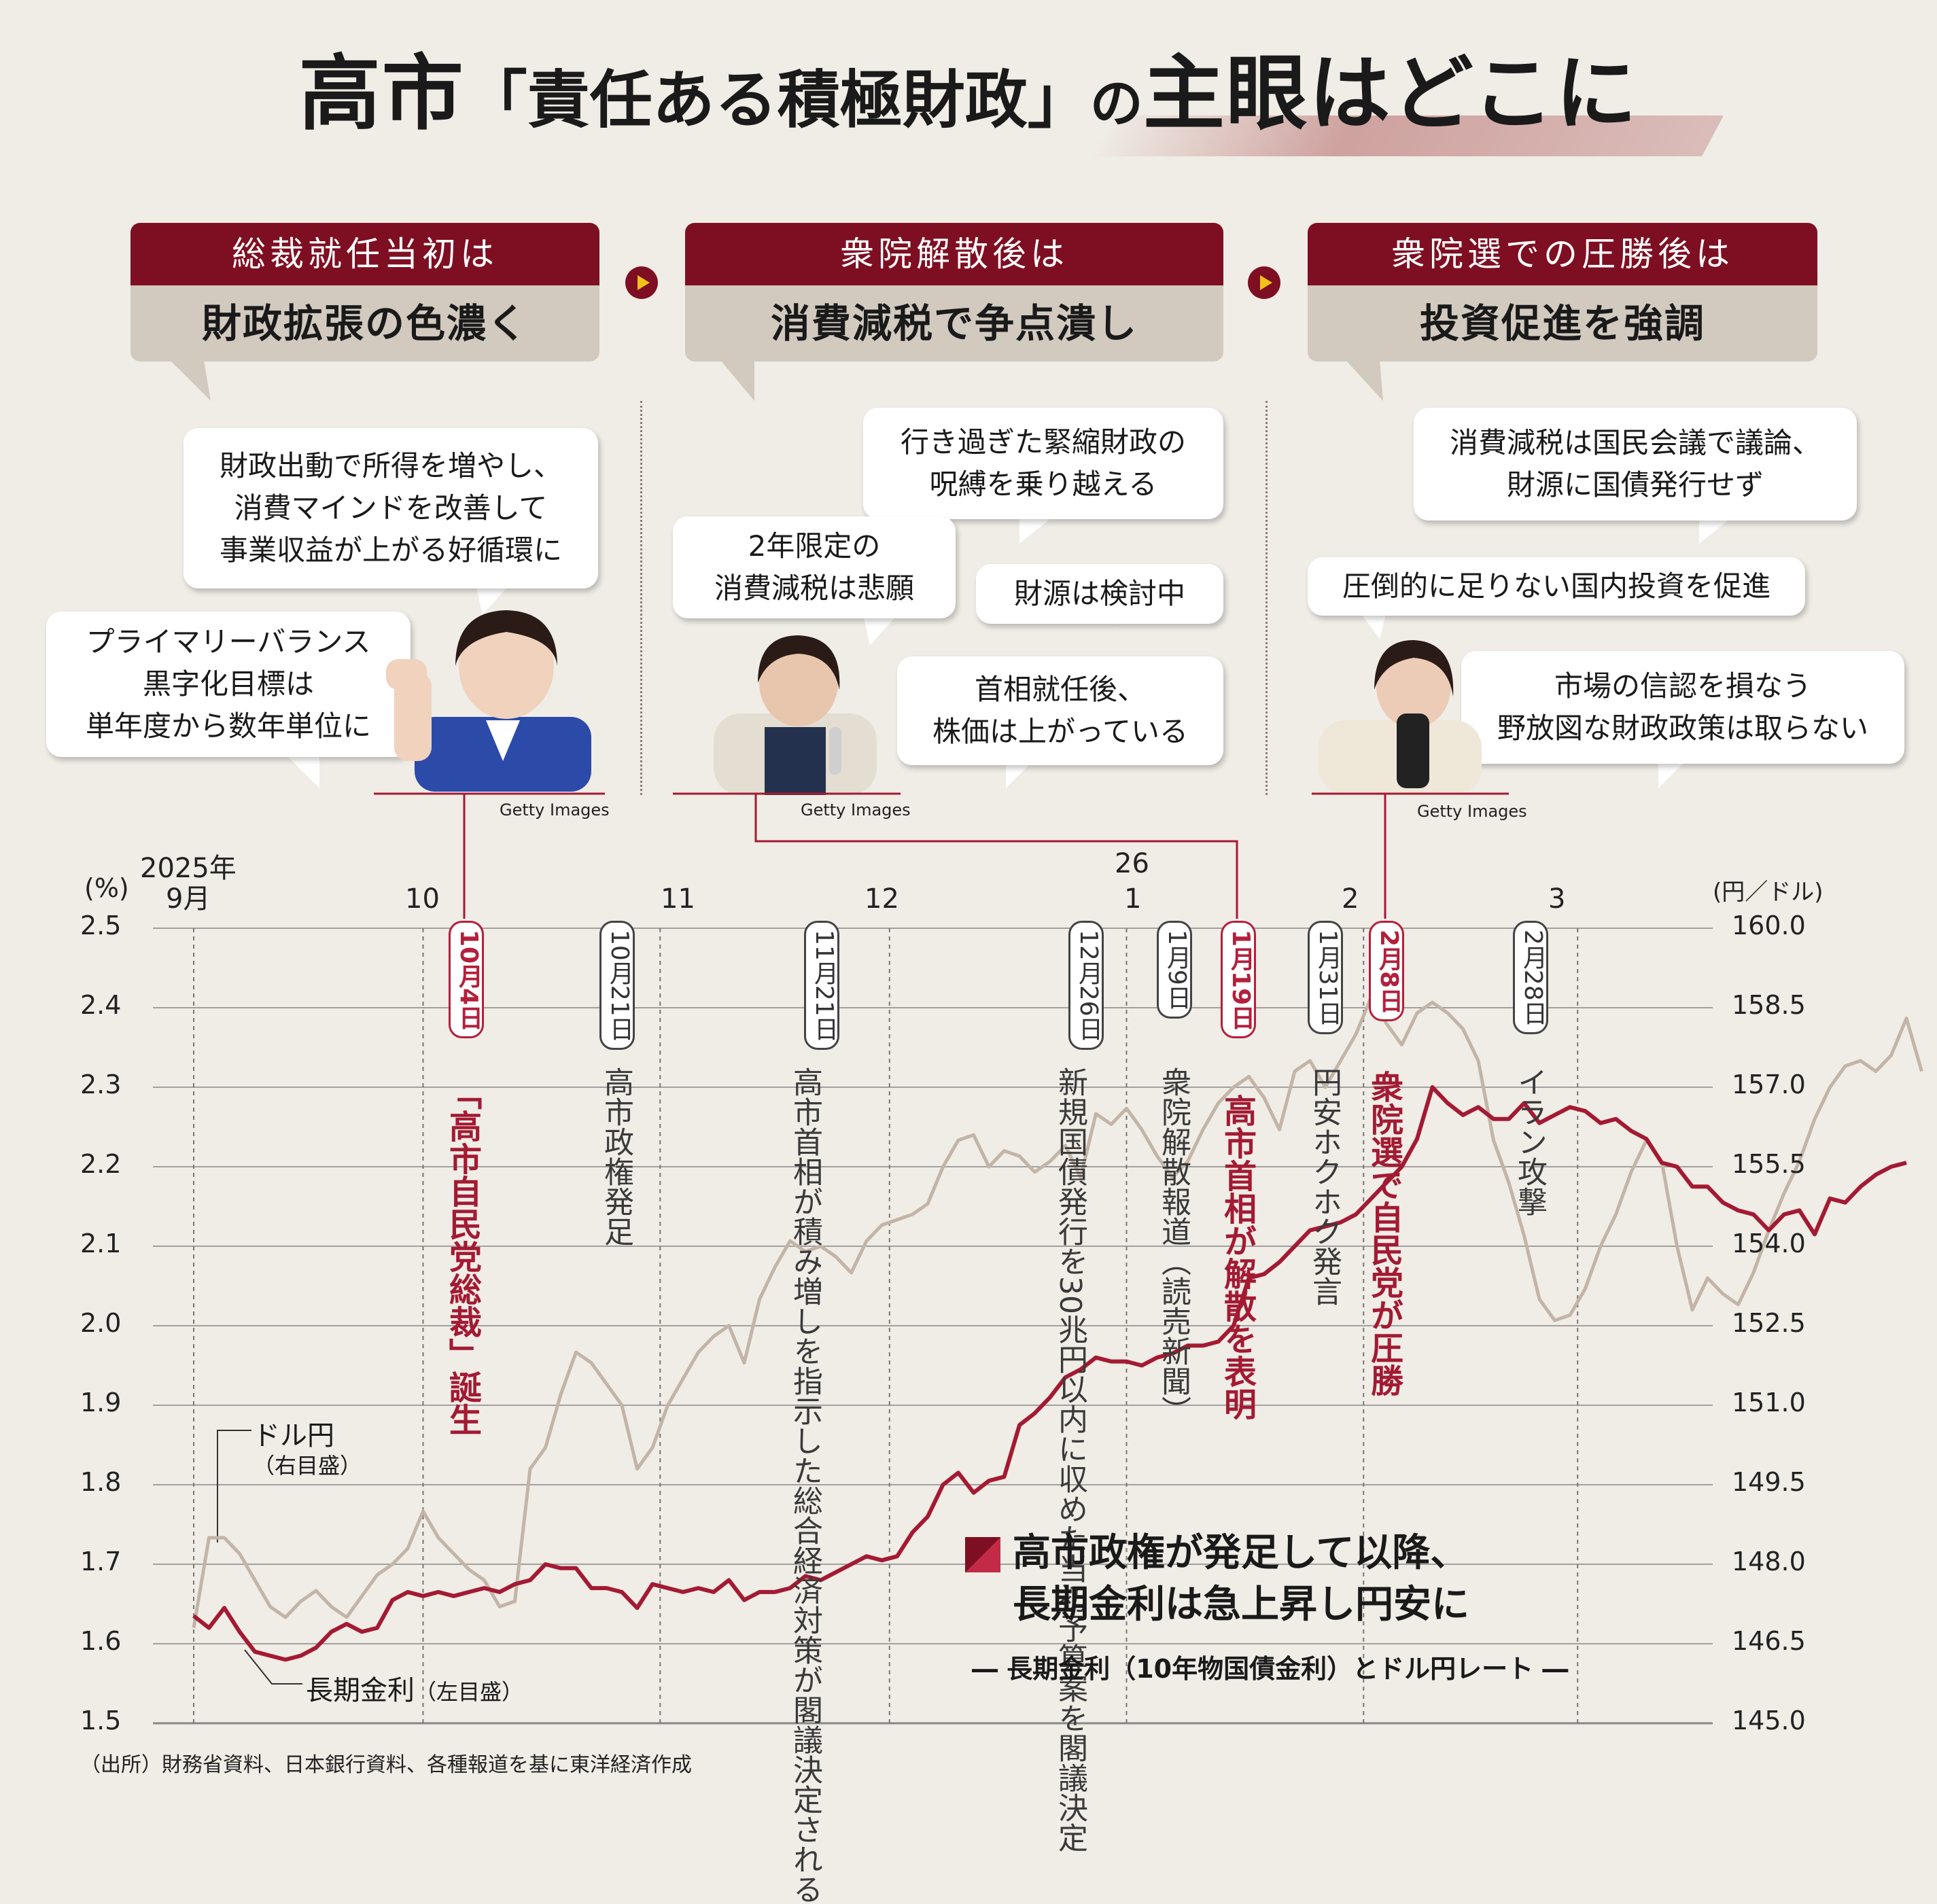  Describe the element at coordinates (1562, 254) in the screenshot. I see `phase-3-head: 衆院選での圧勝後は` at that location.